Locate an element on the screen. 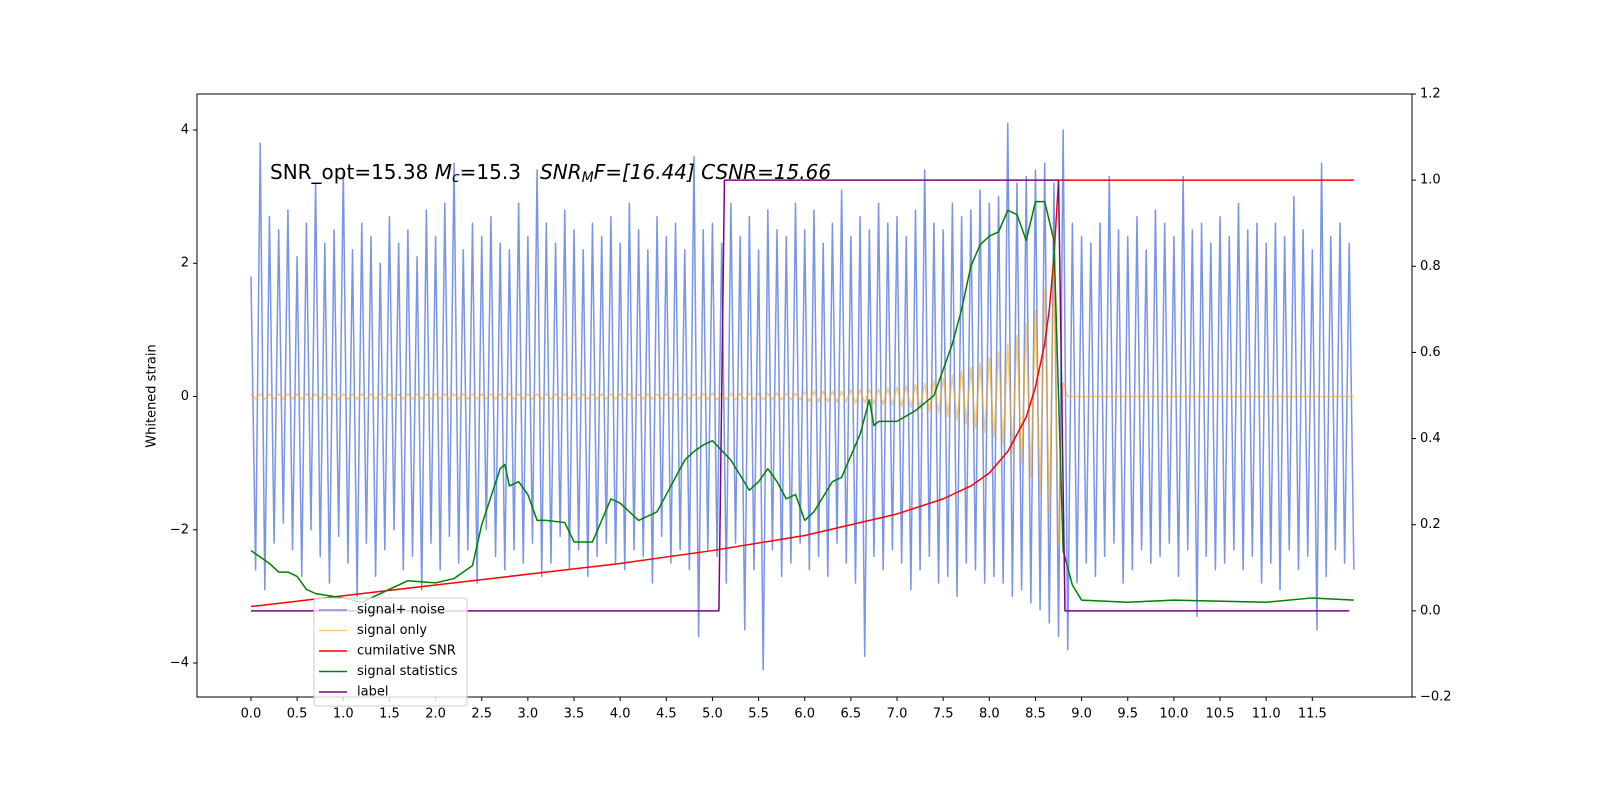  annotation-part: SNR_opt=15.38 is located at coordinates (352, 172).